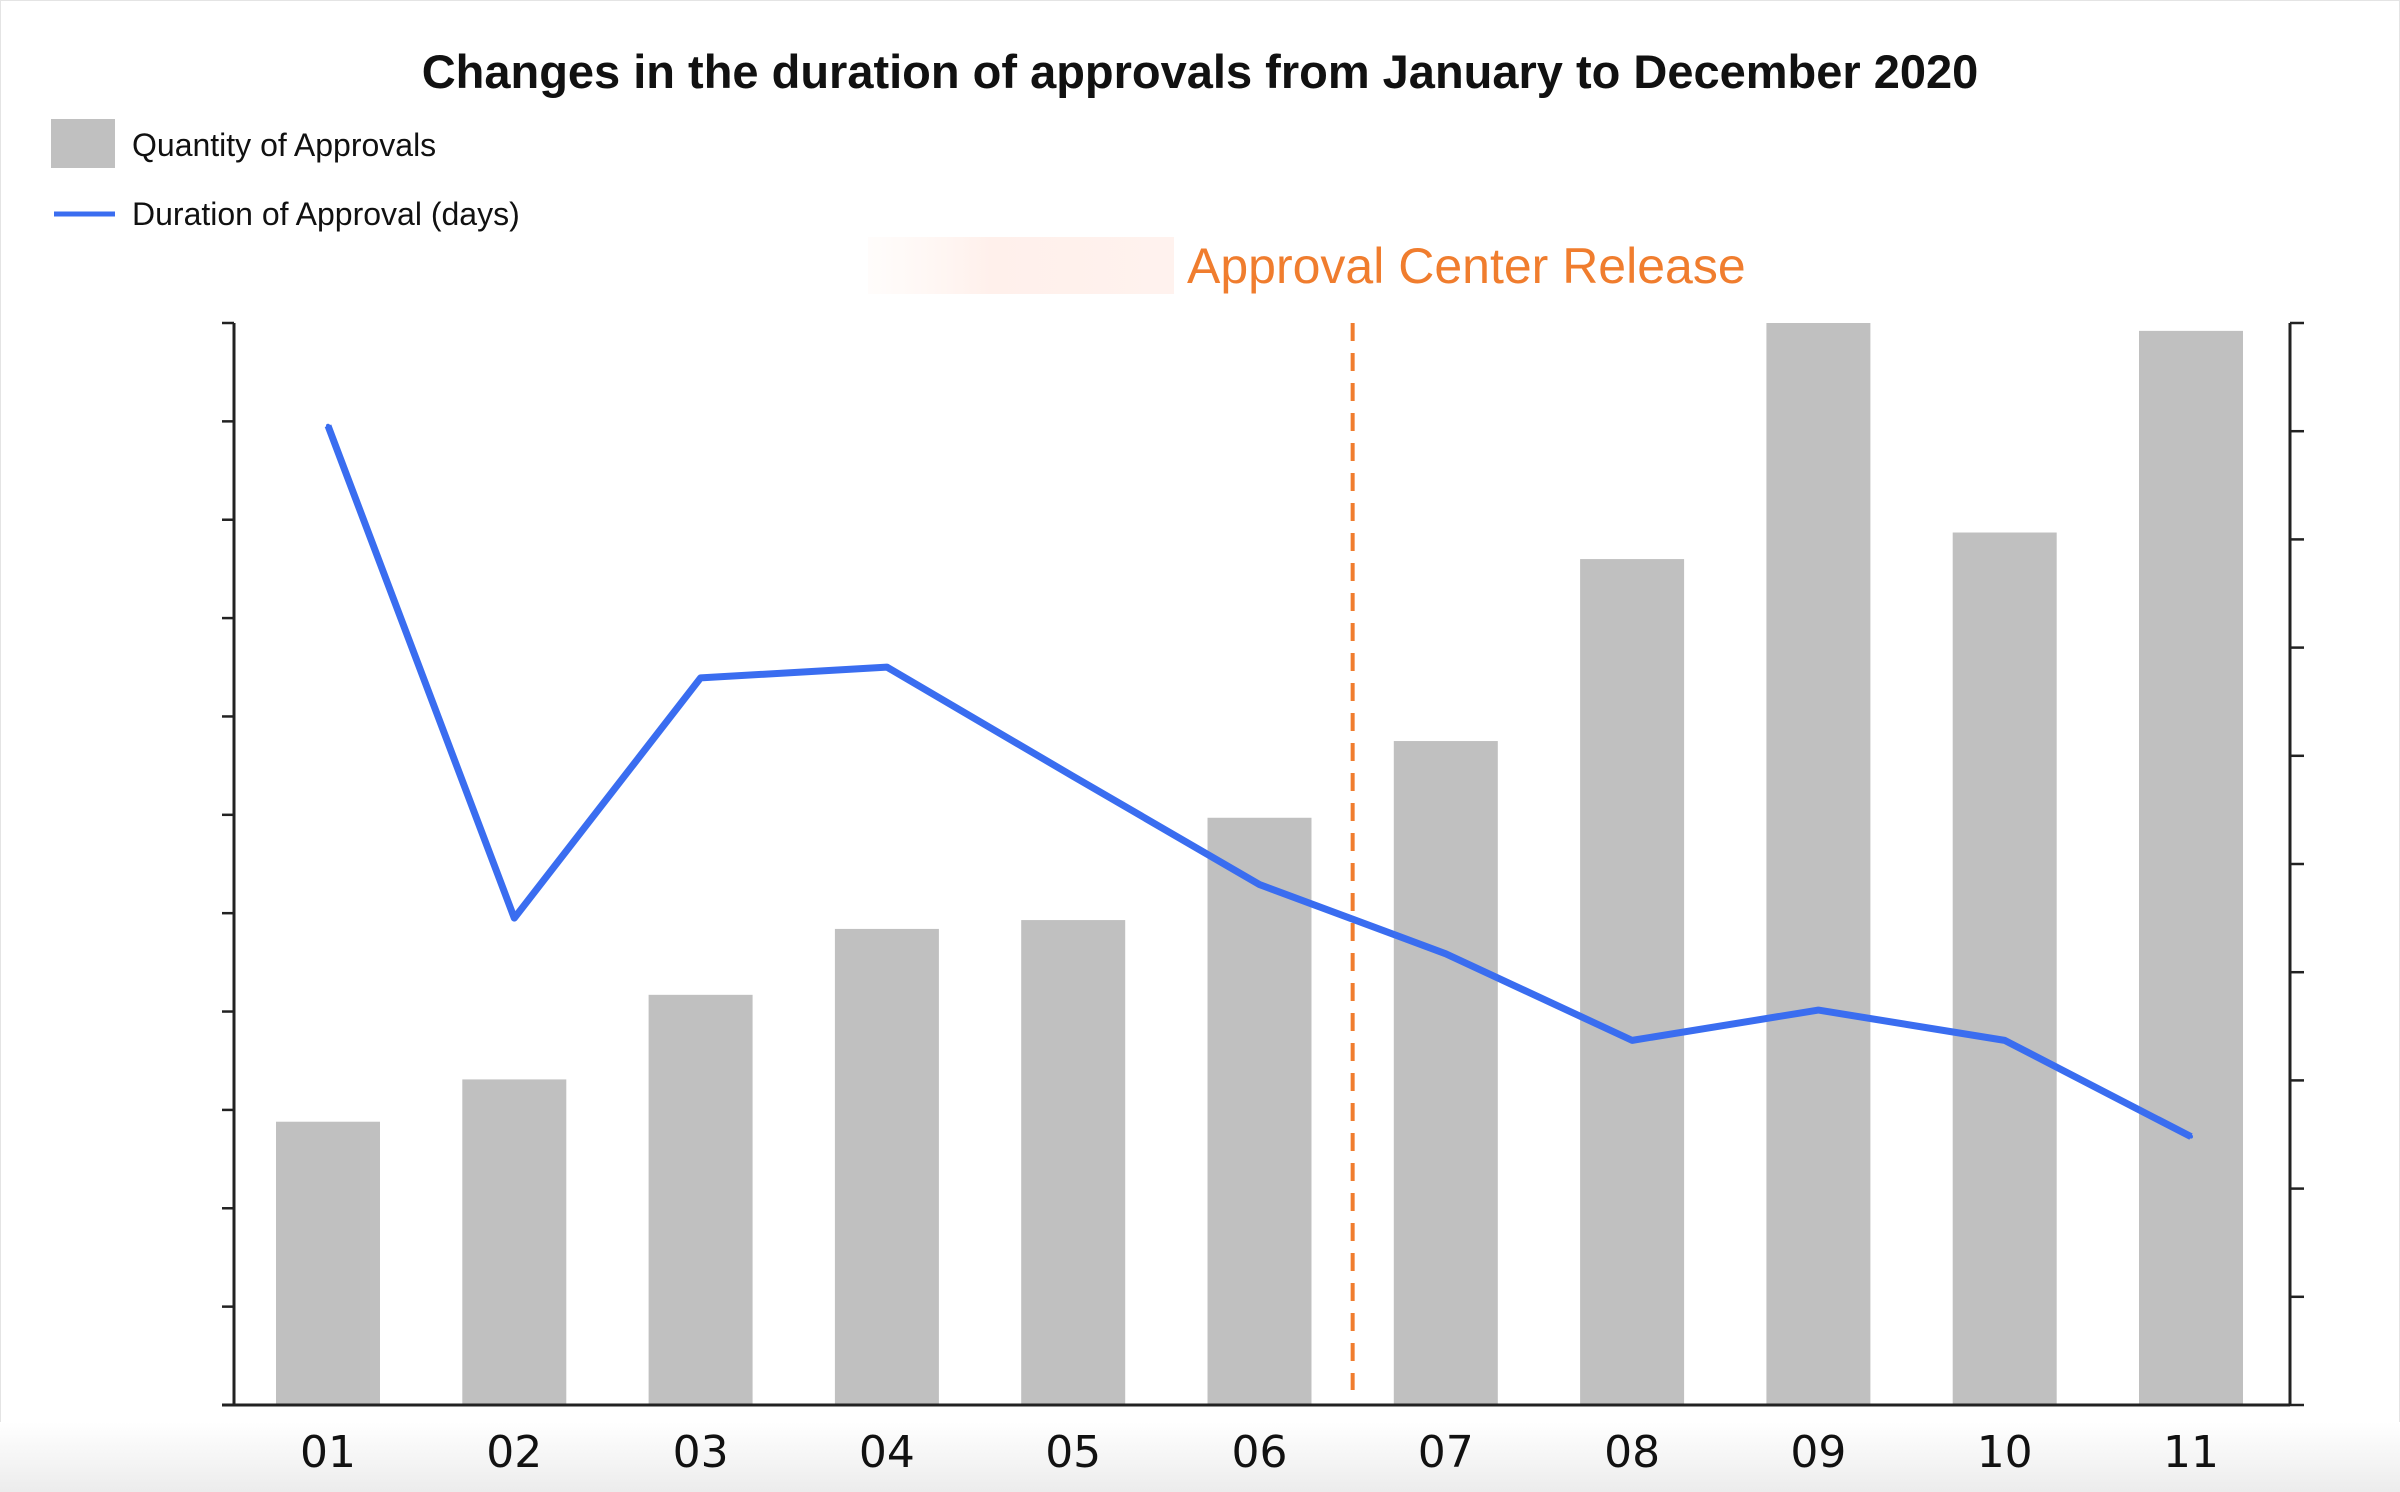 Image resolution: width=2400 pixels, height=1492 pixels. What do you see at coordinates (1260, 1452) in the screenshot?
I see `x-tick-label: 06` at bounding box center [1260, 1452].